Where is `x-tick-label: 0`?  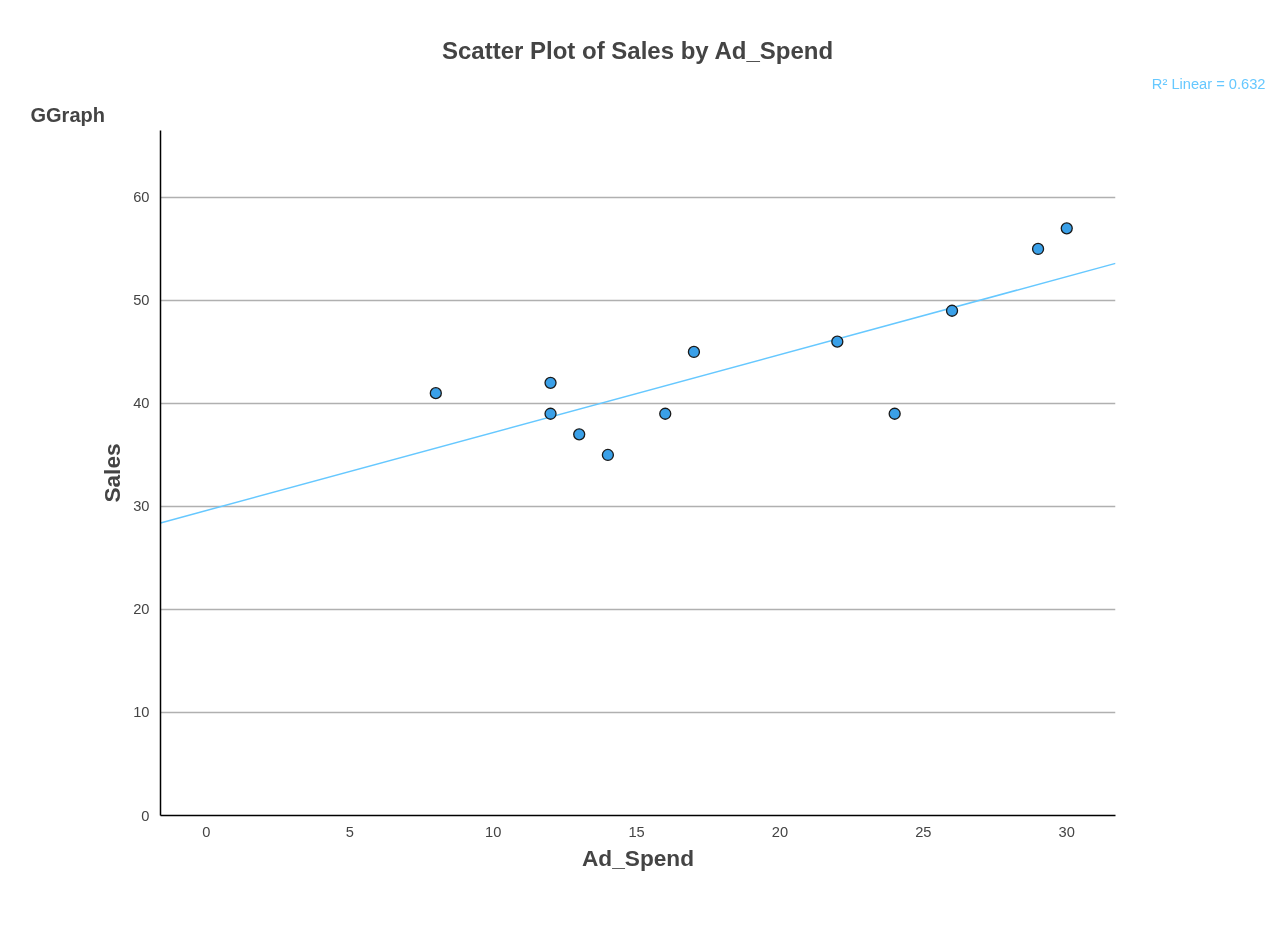 x-tick-label: 0 is located at coordinates (206, 831).